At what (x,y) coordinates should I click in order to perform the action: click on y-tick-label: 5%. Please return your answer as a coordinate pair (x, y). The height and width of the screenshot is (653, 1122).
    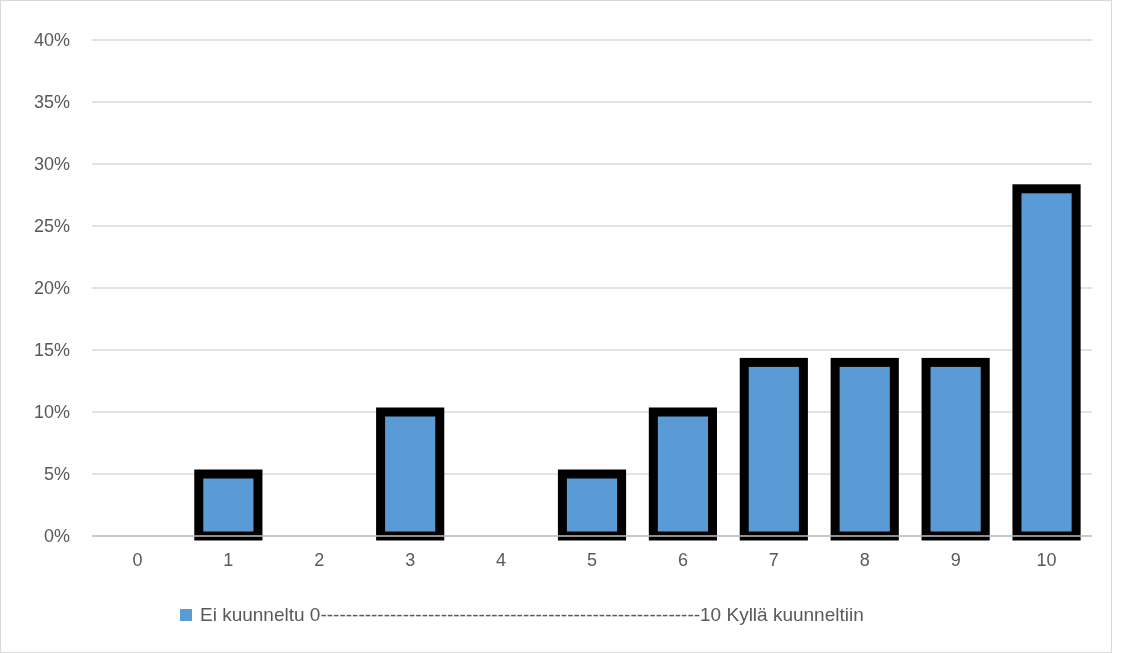
    Looking at the image, I should click on (56, 474).